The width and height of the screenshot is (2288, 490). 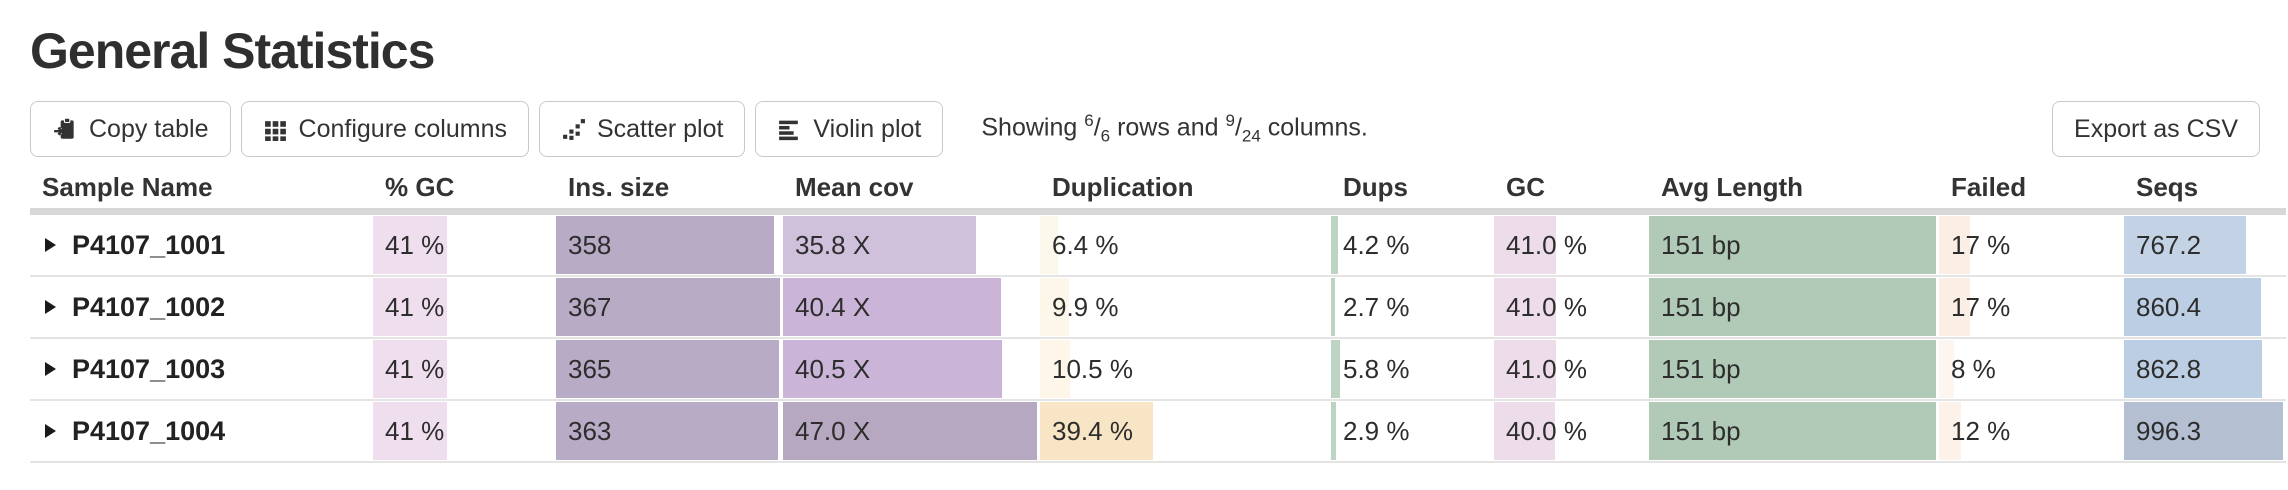 I want to click on scatter-icon, so click(x=573, y=129).